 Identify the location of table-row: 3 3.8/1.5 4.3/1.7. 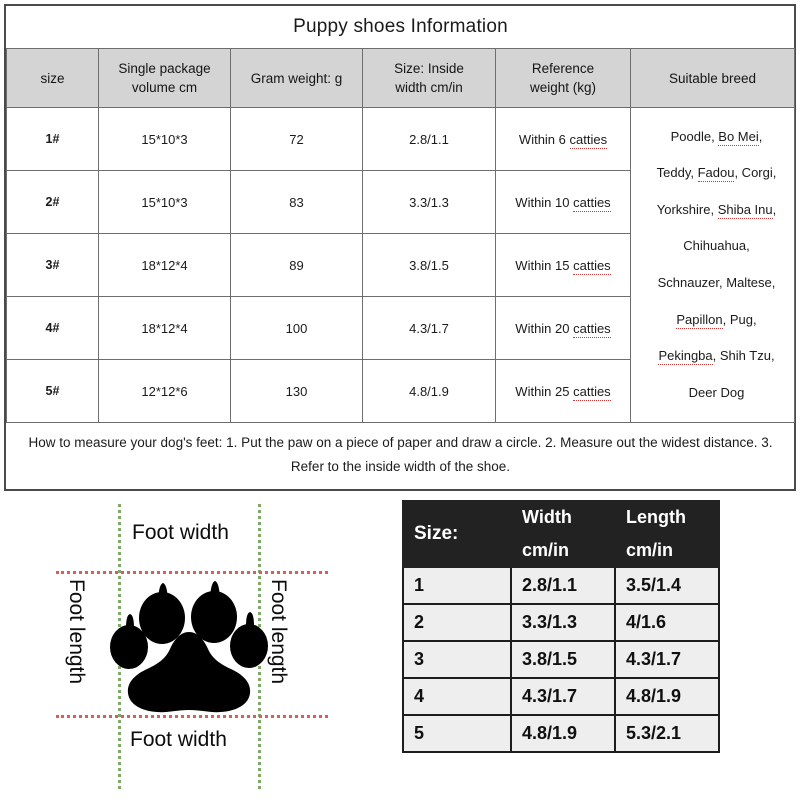
(561, 659).